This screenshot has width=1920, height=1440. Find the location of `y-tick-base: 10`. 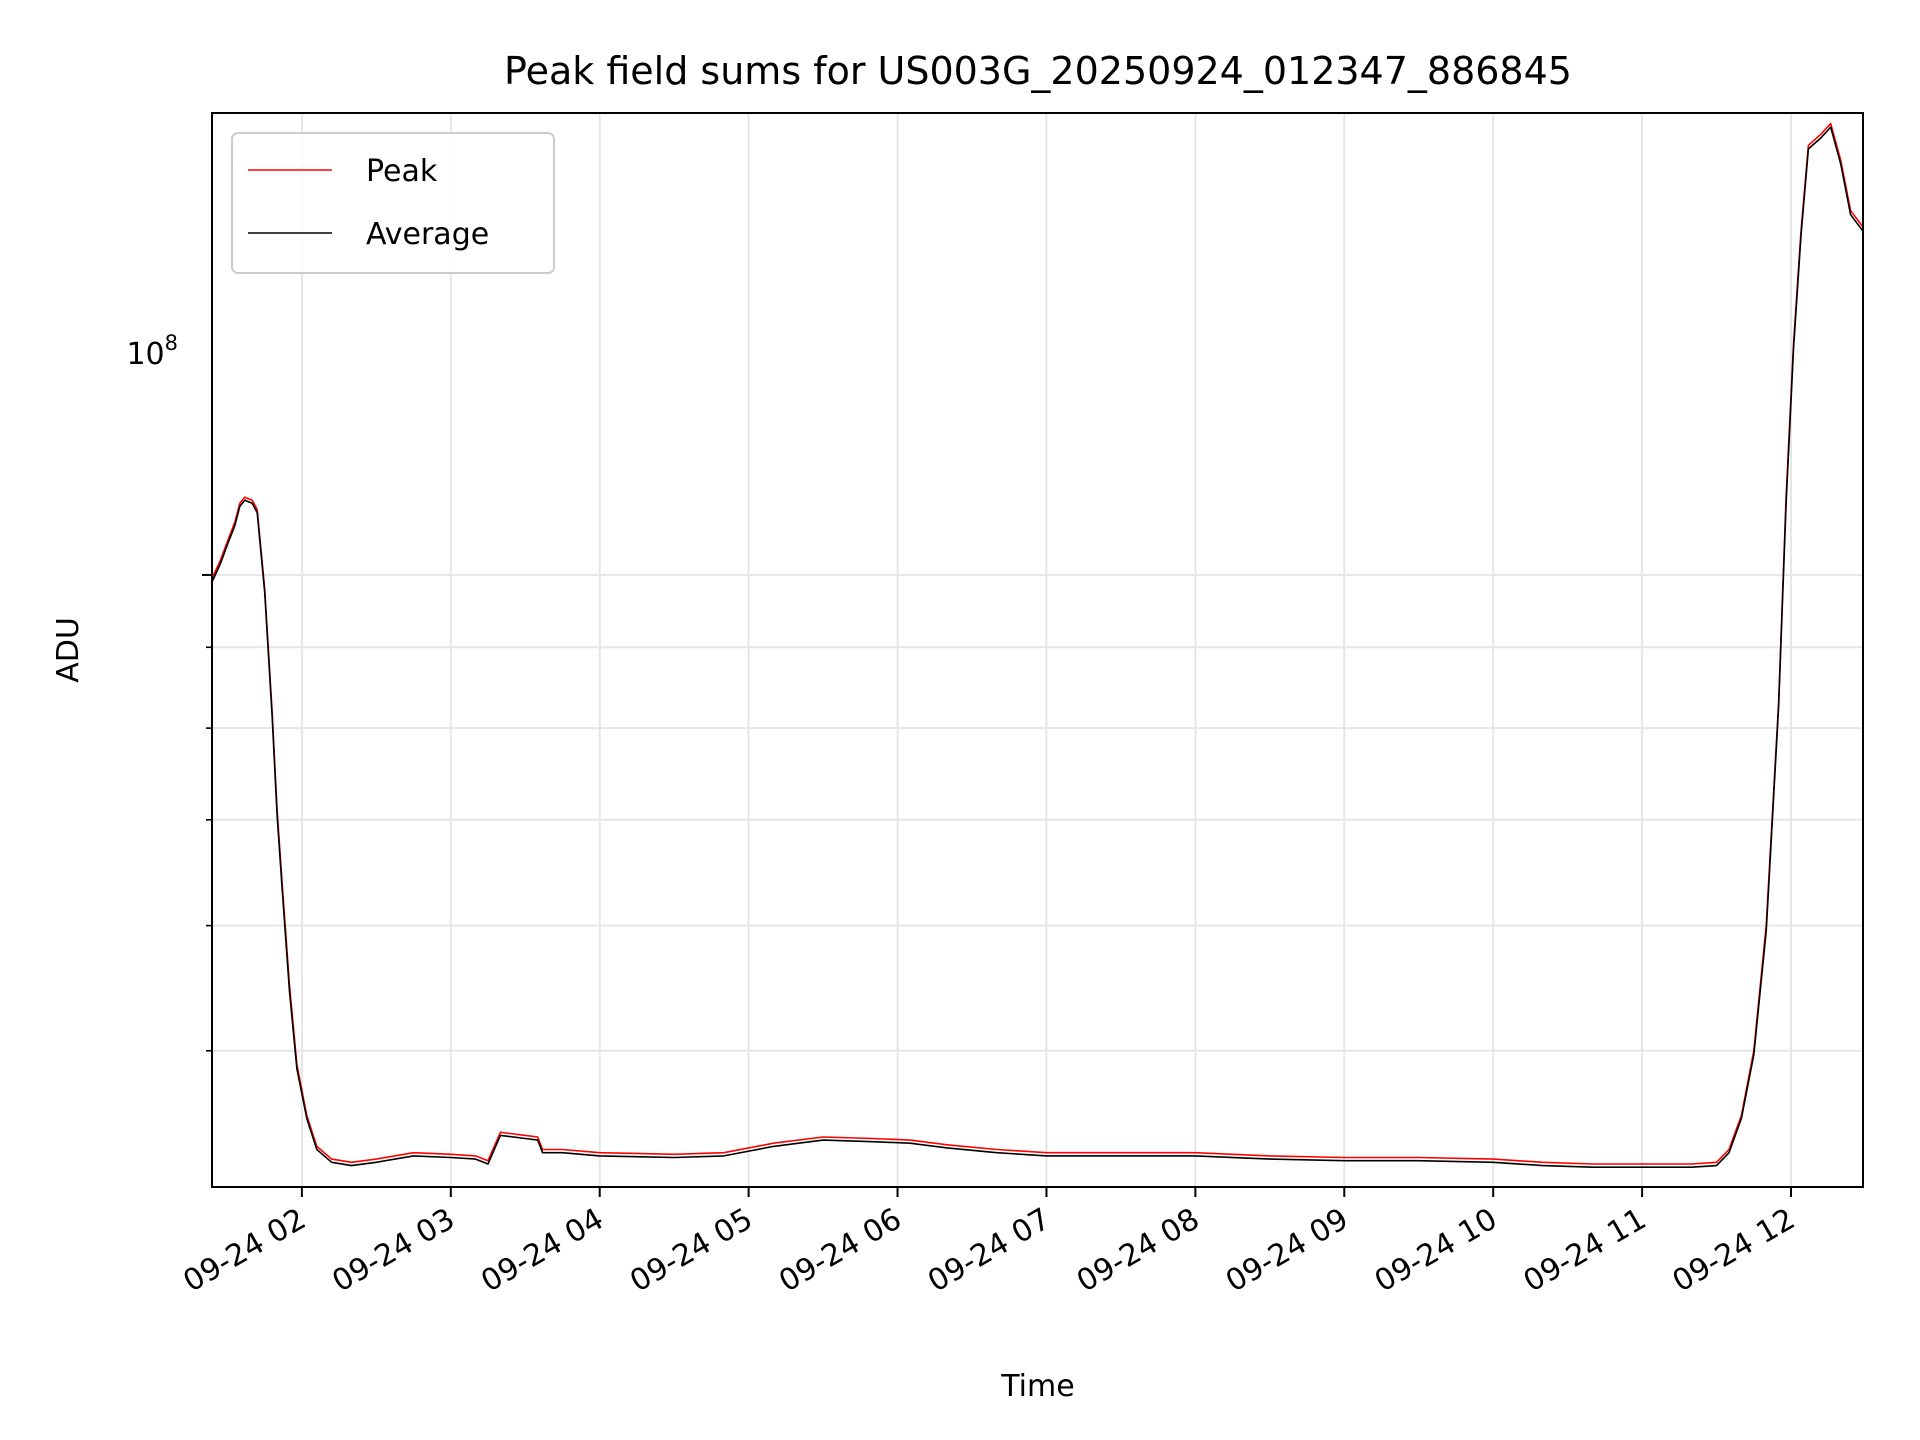

y-tick-base: 10 is located at coordinates (145, 354).